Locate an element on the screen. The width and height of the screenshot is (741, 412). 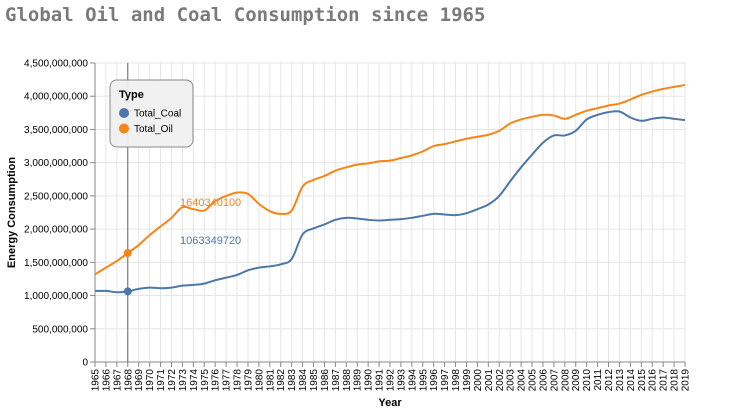
x-tick-label: 2009 is located at coordinates (576, 380).